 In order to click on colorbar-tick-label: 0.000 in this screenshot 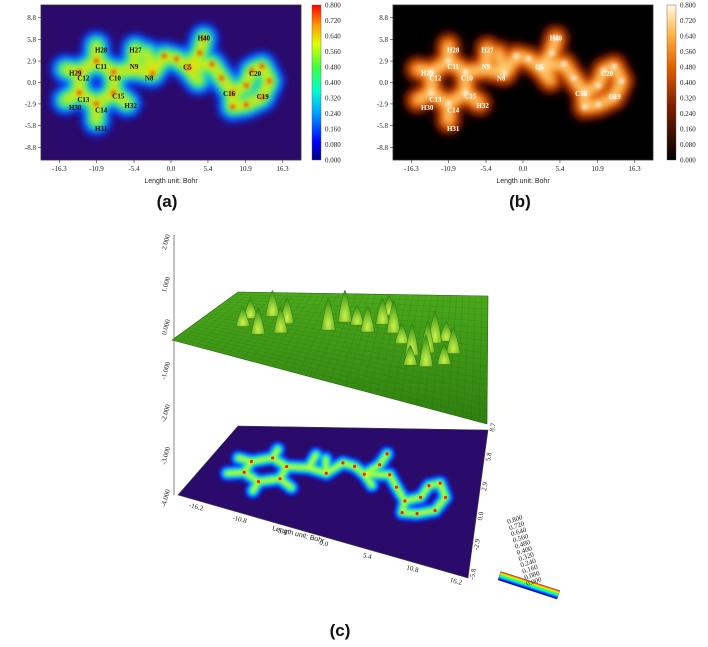, I will do `click(333, 161)`.